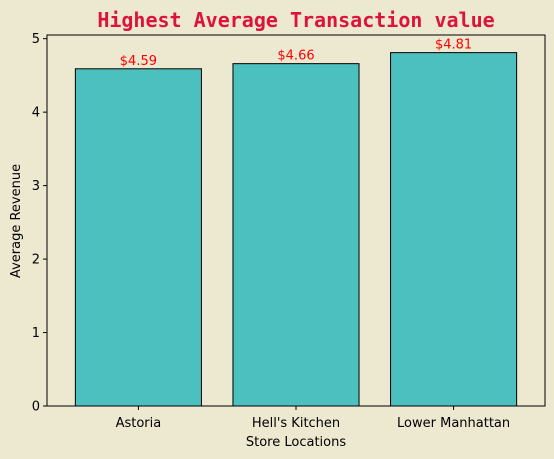  What do you see at coordinates (295, 56) in the screenshot?
I see `bar-value-label-1: $4.66` at bounding box center [295, 56].